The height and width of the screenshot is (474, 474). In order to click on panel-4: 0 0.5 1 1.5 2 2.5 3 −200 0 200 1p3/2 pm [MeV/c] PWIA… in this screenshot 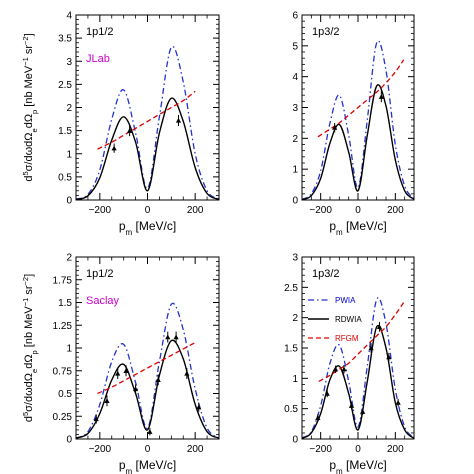, I will do `click(349, 363)`.